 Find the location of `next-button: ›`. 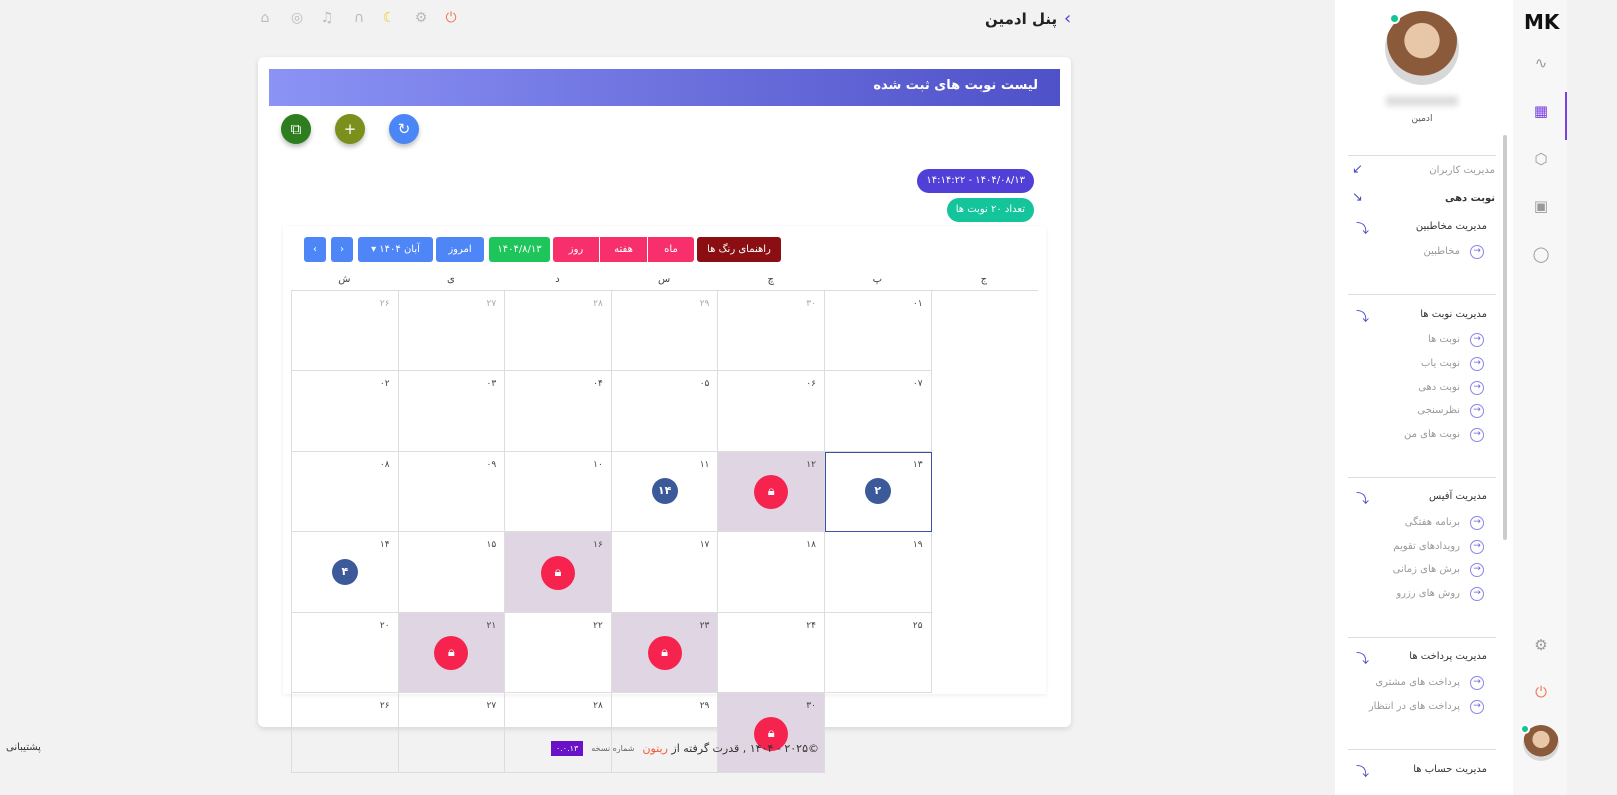

next-button: › is located at coordinates (315, 249).